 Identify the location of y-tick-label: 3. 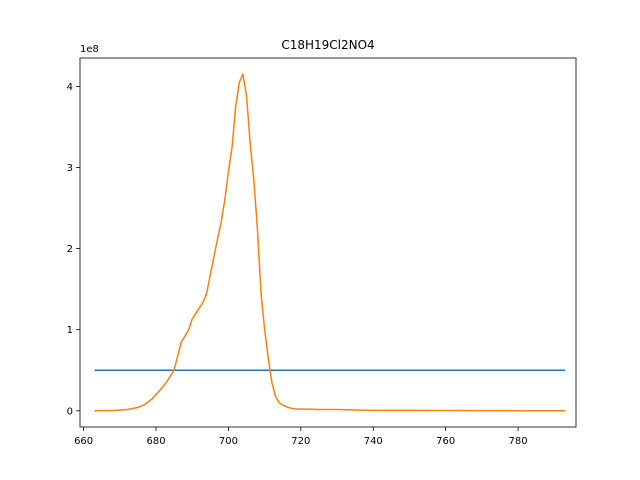
(70, 168).